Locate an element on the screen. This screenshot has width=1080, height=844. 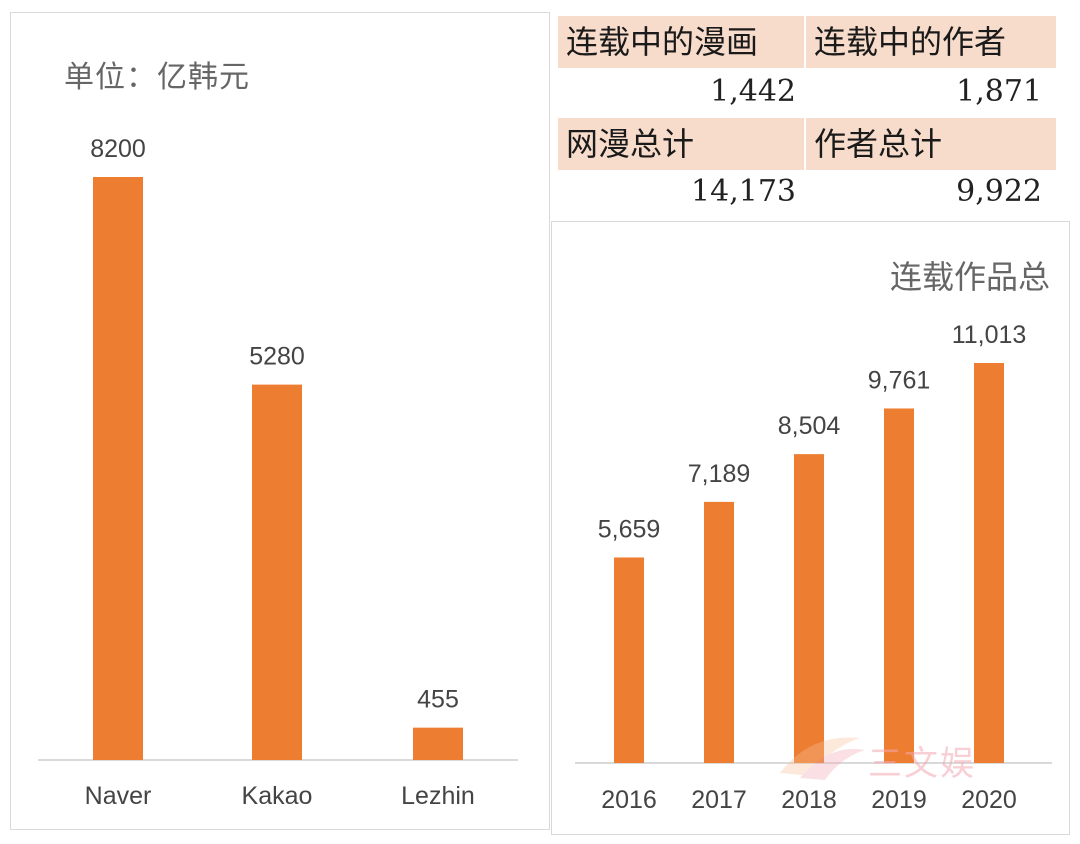
serial-authors-label: 连载中的作者 is located at coordinates (931, 42).